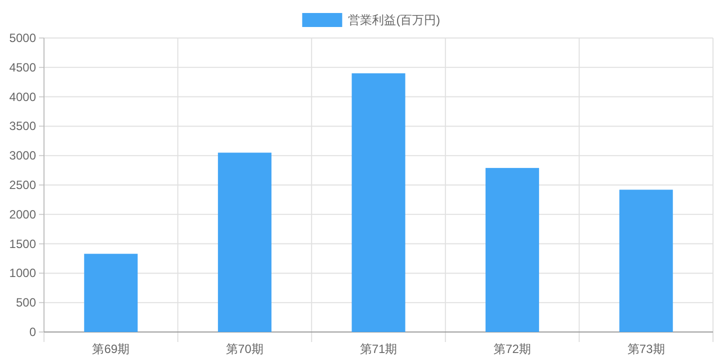 The image size is (717, 361). Describe the element at coordinates (22, 97) in the screenshot. I see `y-tick-label: 4000` at that location.